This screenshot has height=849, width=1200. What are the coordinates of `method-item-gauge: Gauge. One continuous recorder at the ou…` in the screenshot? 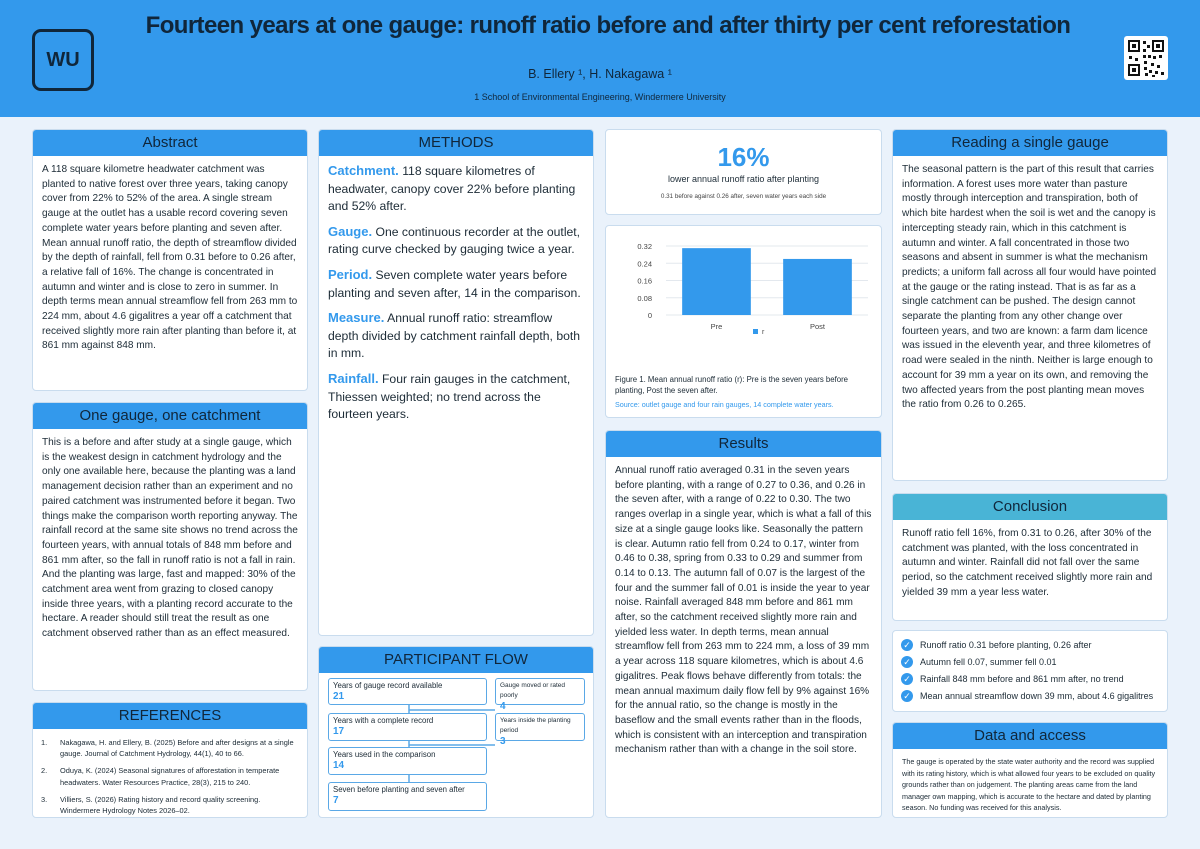 It's located at (454, 240).